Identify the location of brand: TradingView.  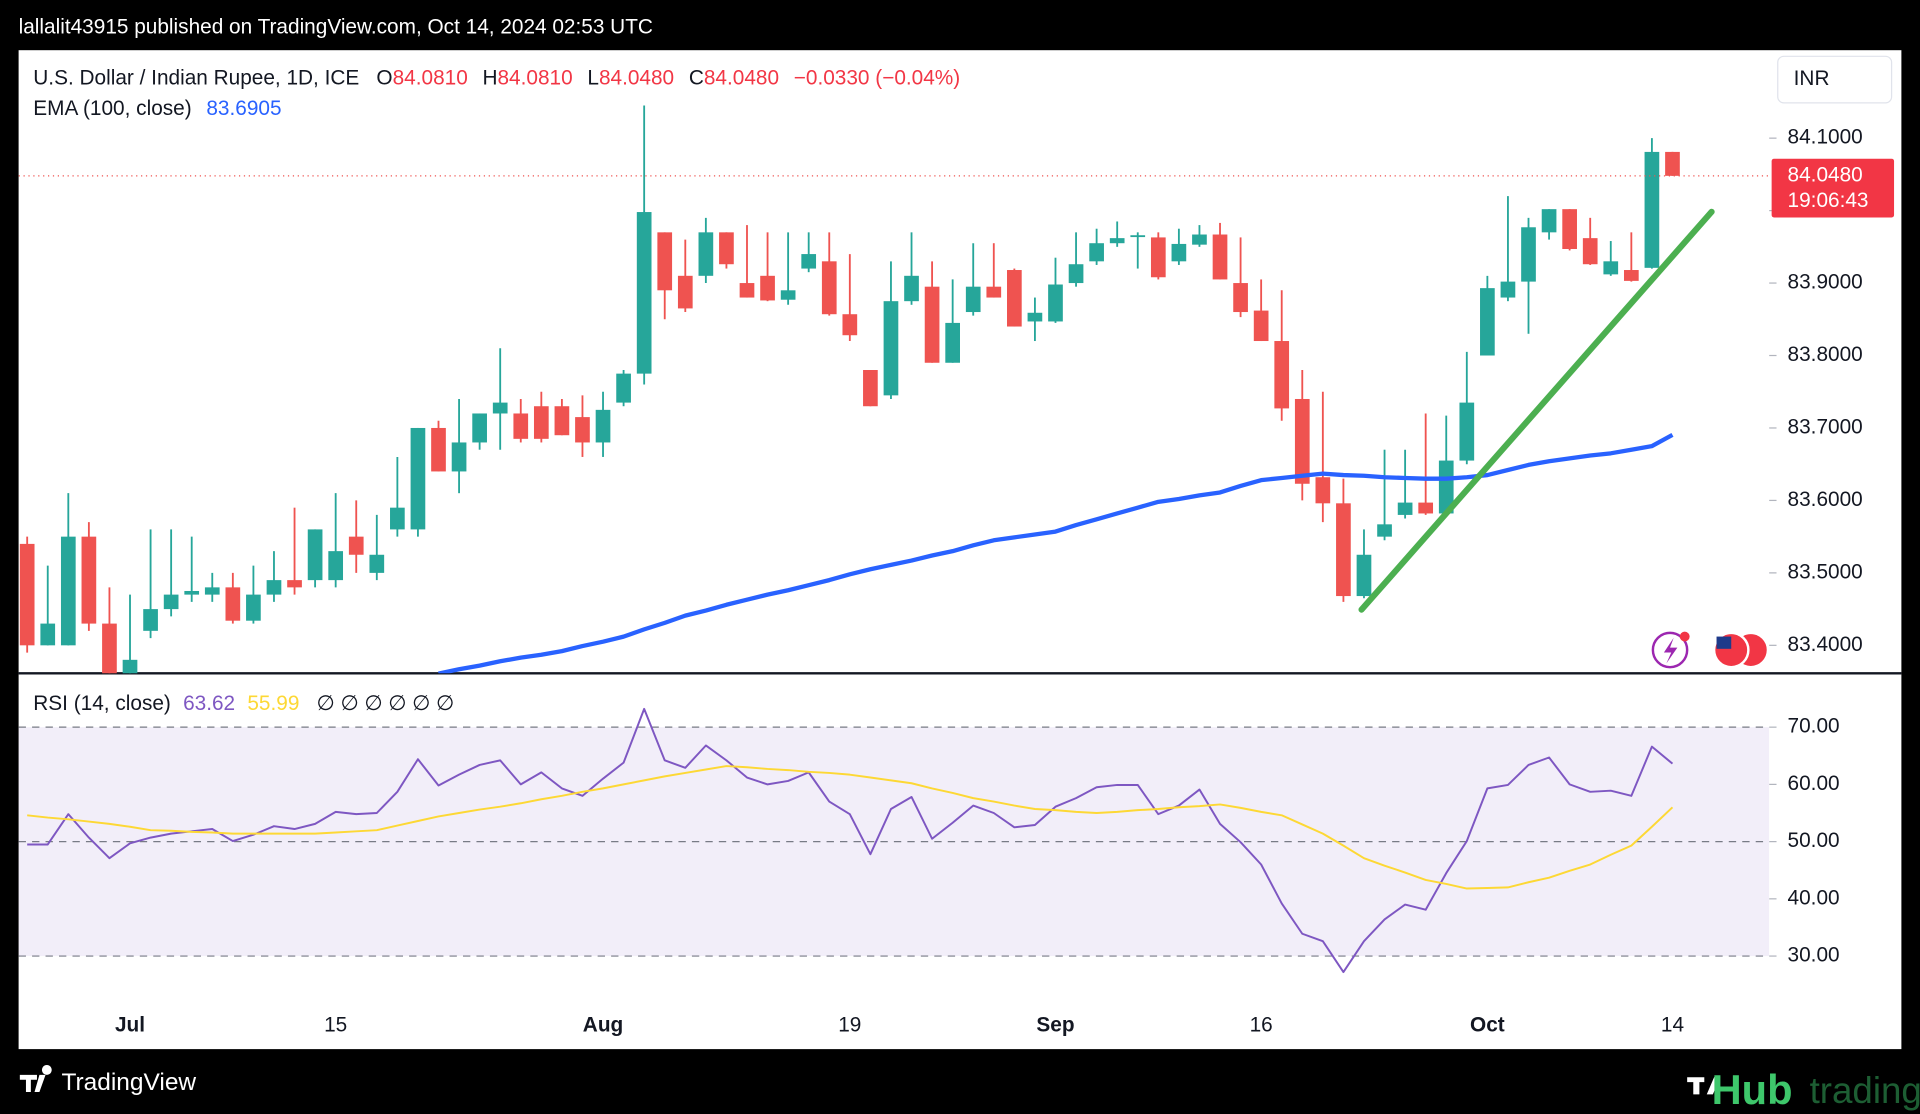
(128, 1082).